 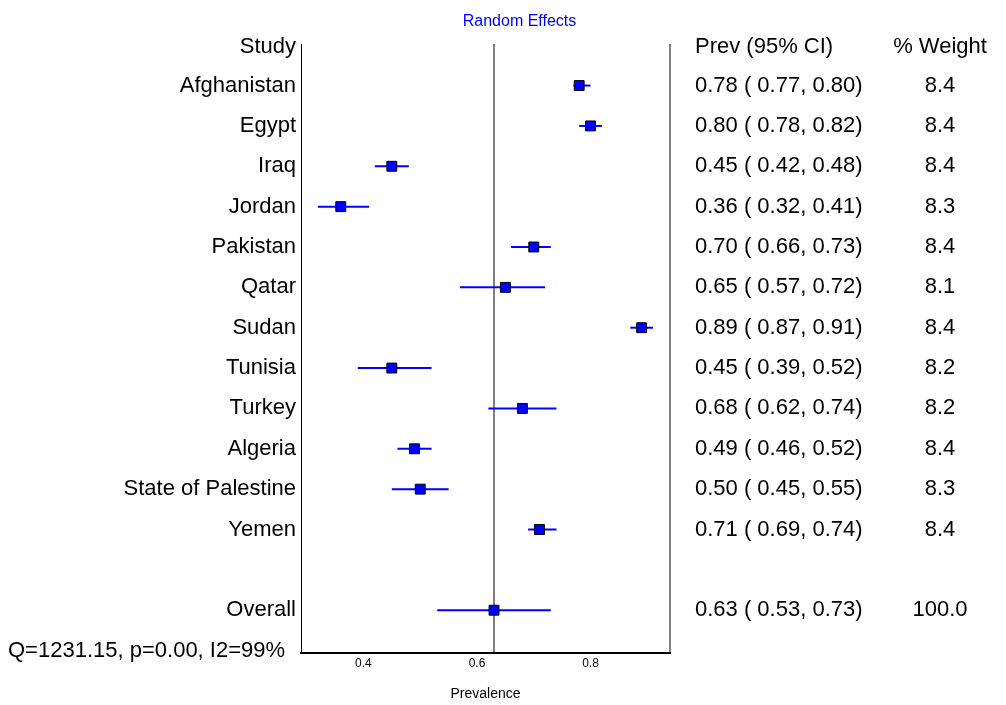 I want to click on data-label: 0.36 ( 0.32, 0.41), so click(x=779, y=205).